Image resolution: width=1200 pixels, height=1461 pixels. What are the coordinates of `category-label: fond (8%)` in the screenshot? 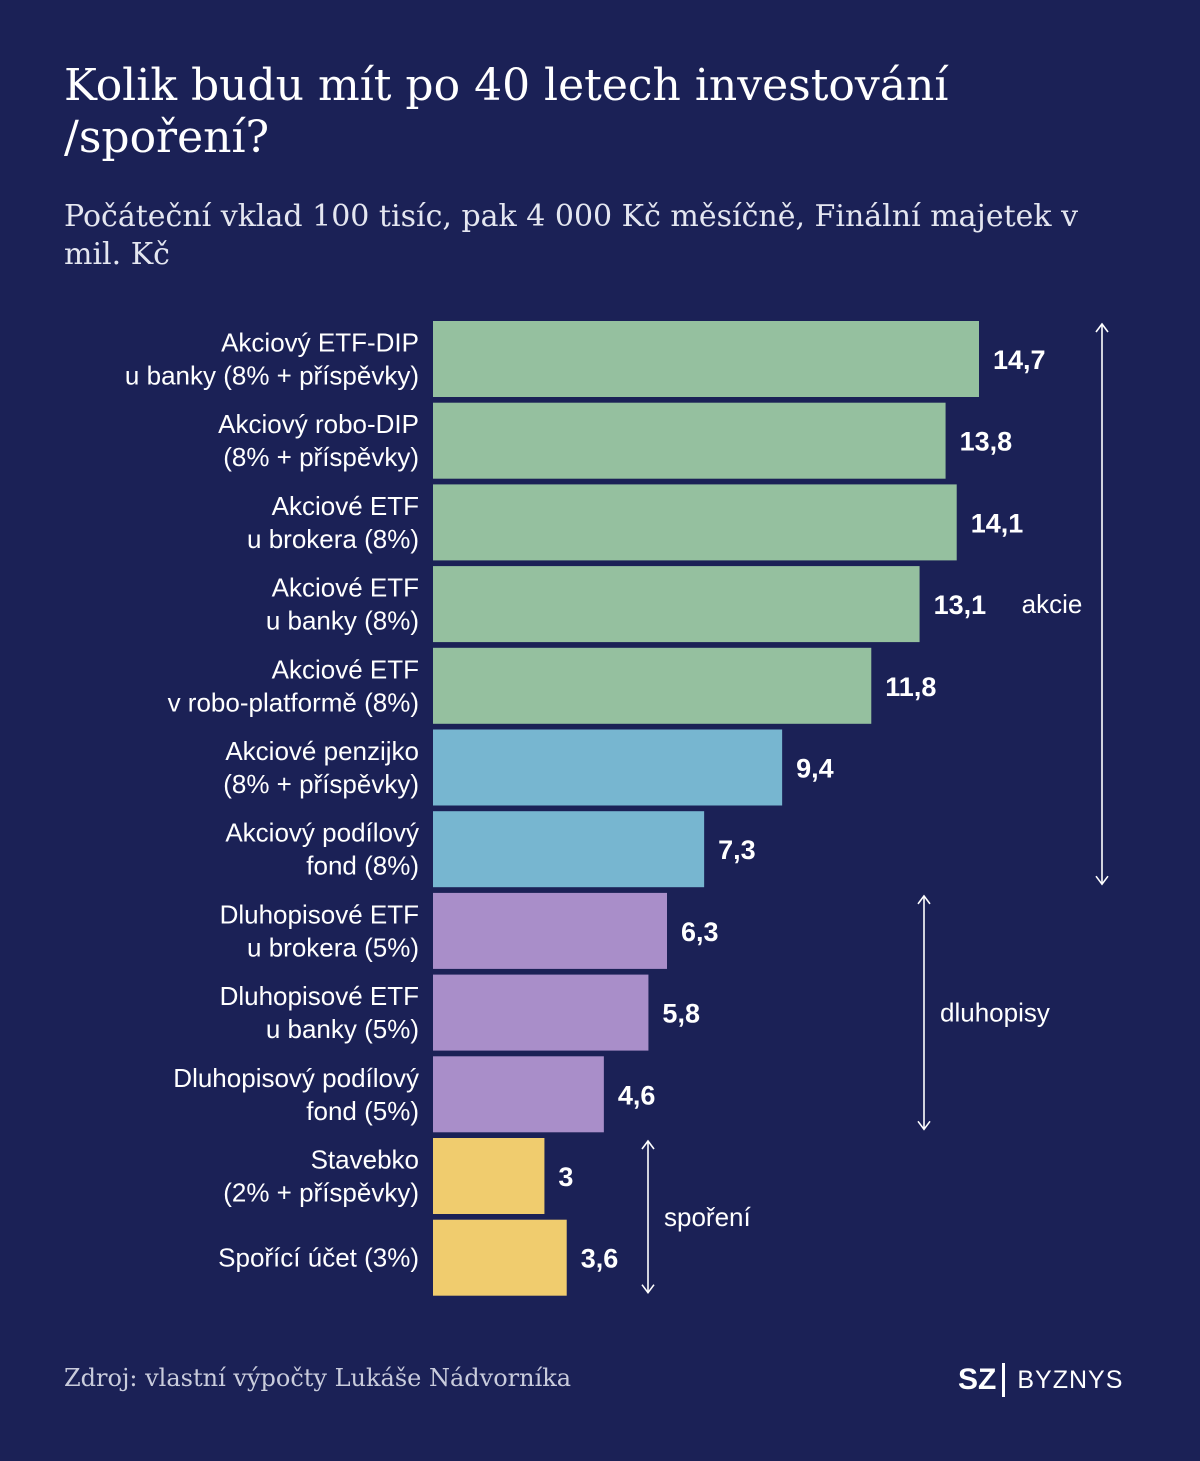 It's located at (362, 866).